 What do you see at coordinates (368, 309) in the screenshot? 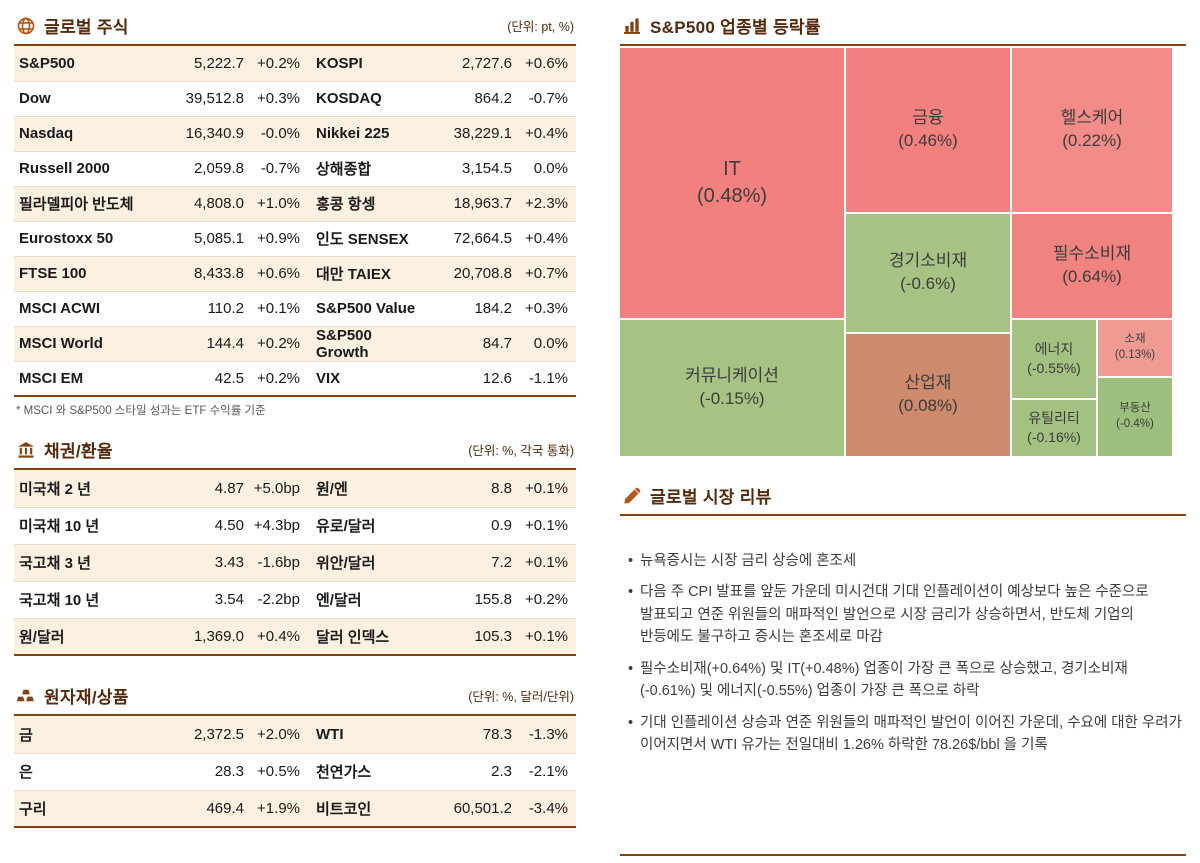
I see `cell-label: S&P500 Value` at bounding box center [368, 309].